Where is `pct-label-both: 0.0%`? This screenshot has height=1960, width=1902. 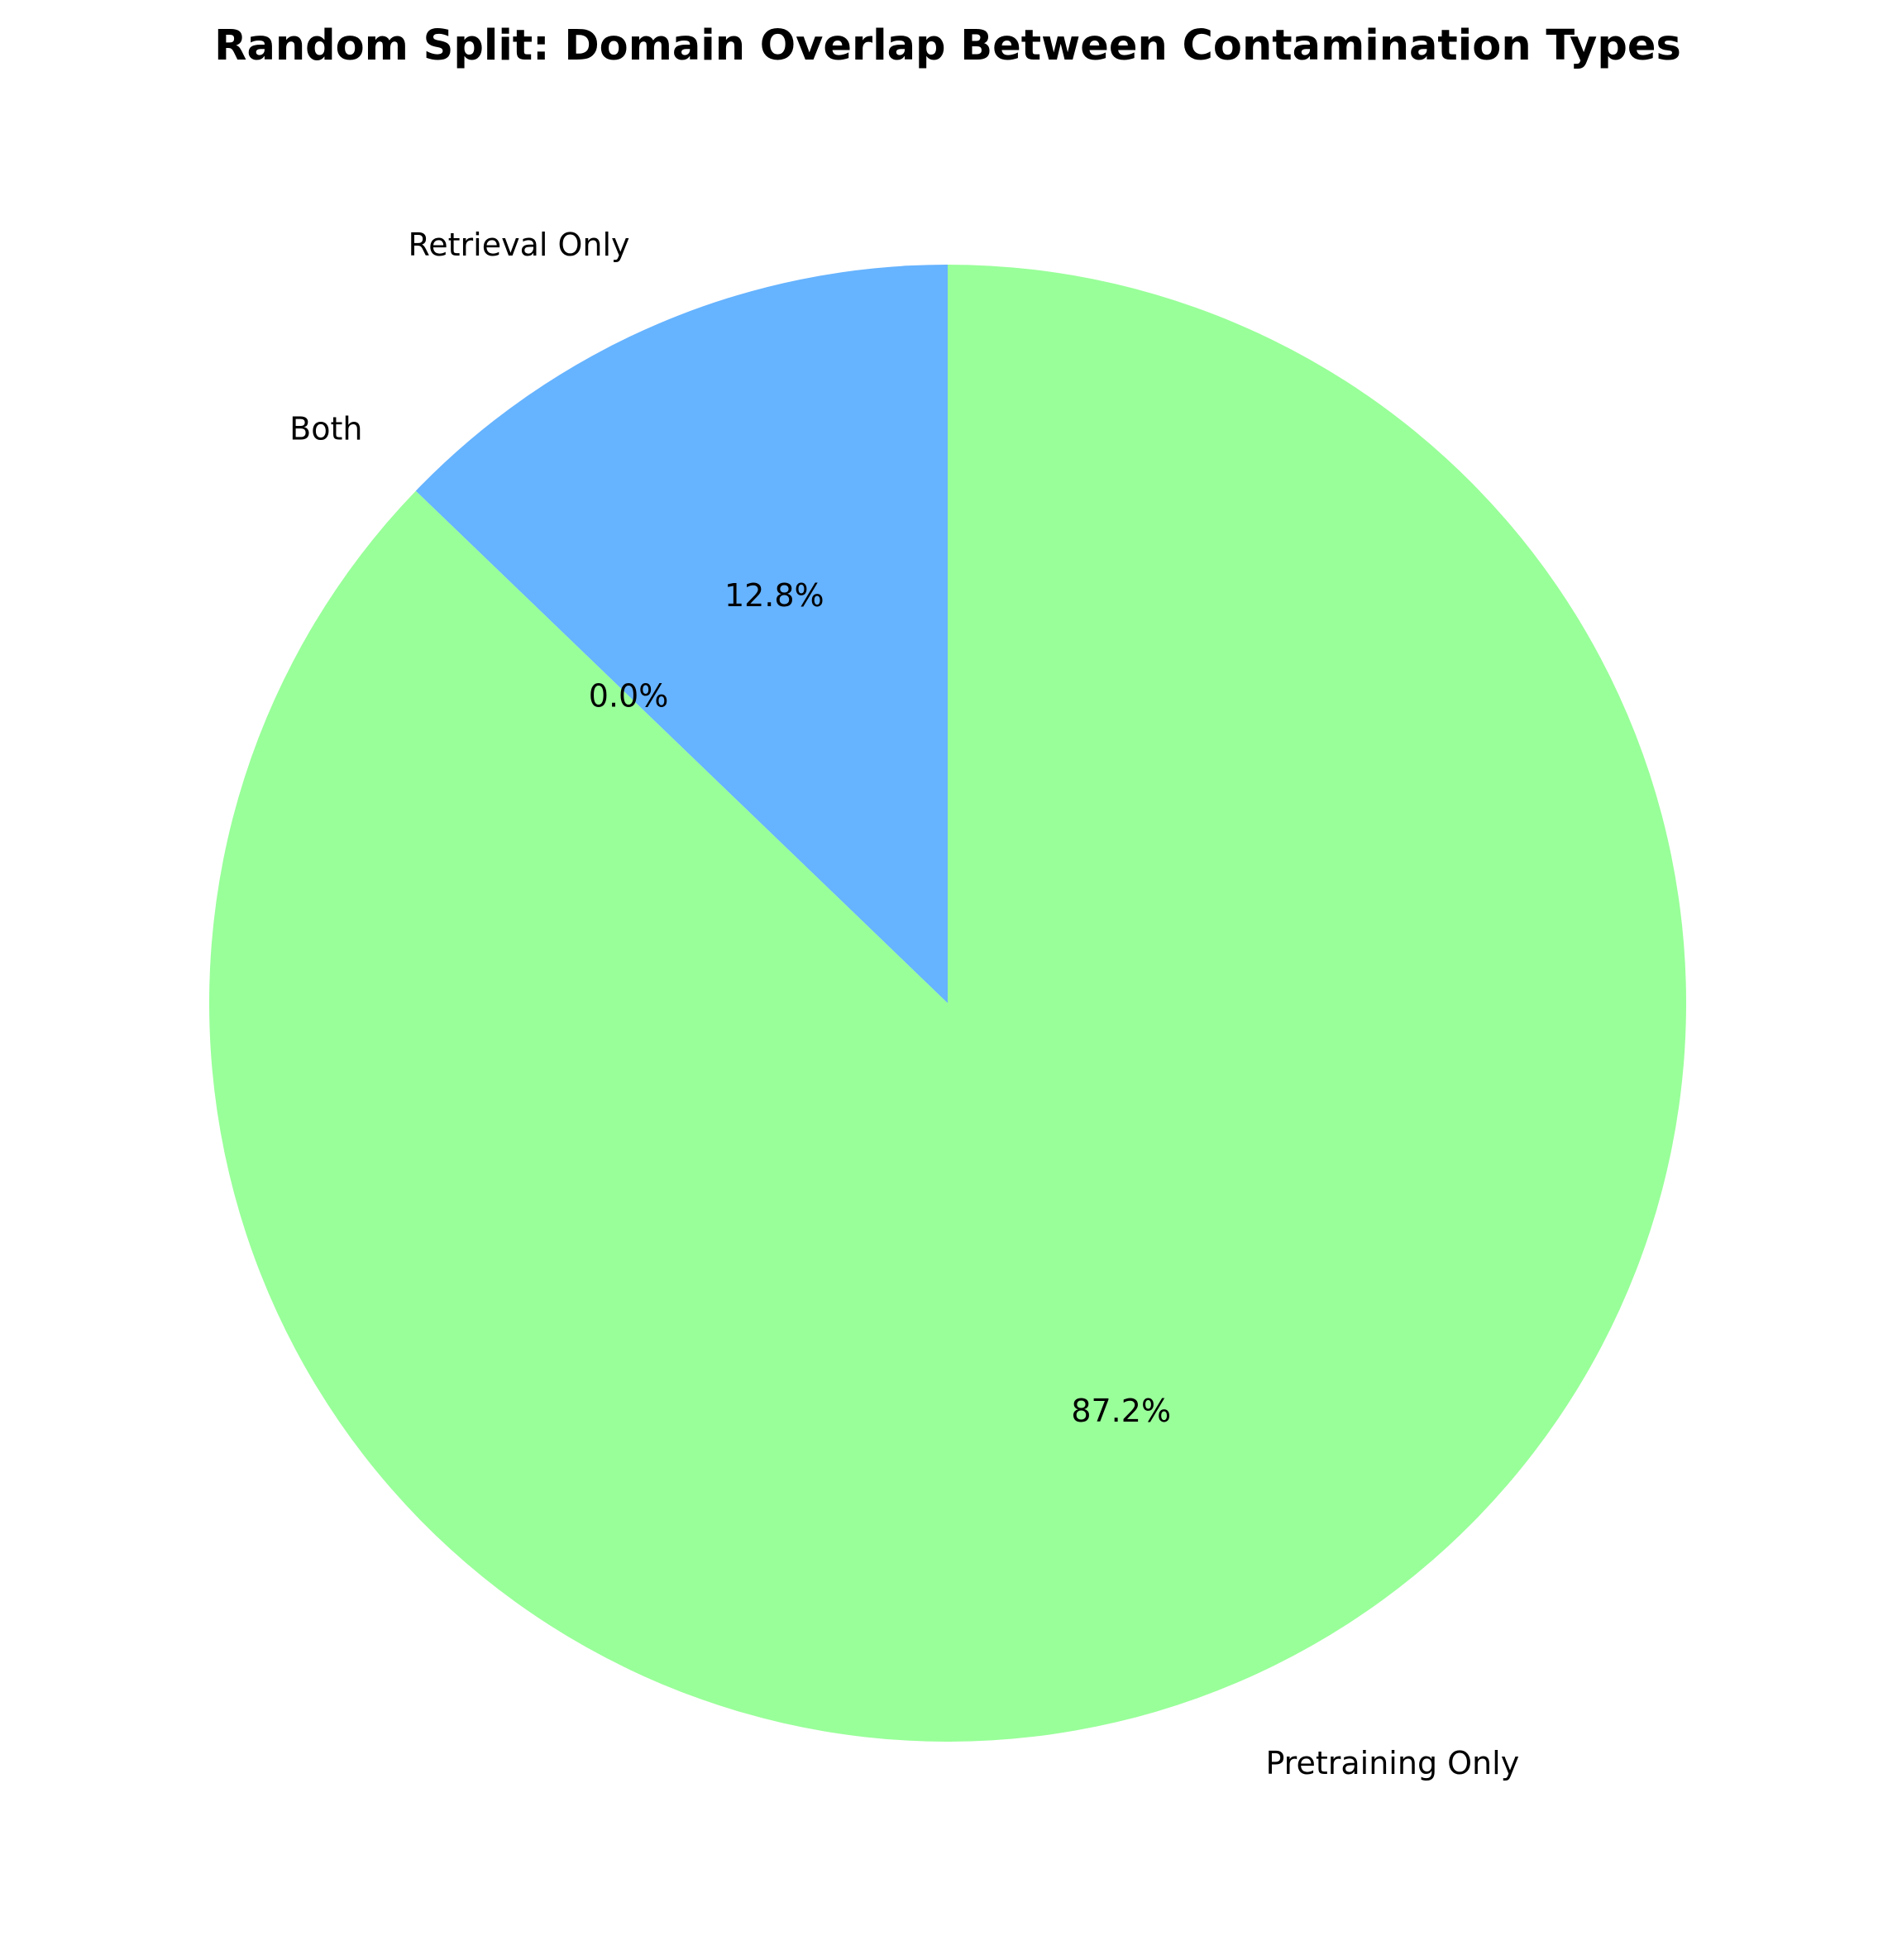 pct-label-both: 0.0% is located at coordinates (629, 695).